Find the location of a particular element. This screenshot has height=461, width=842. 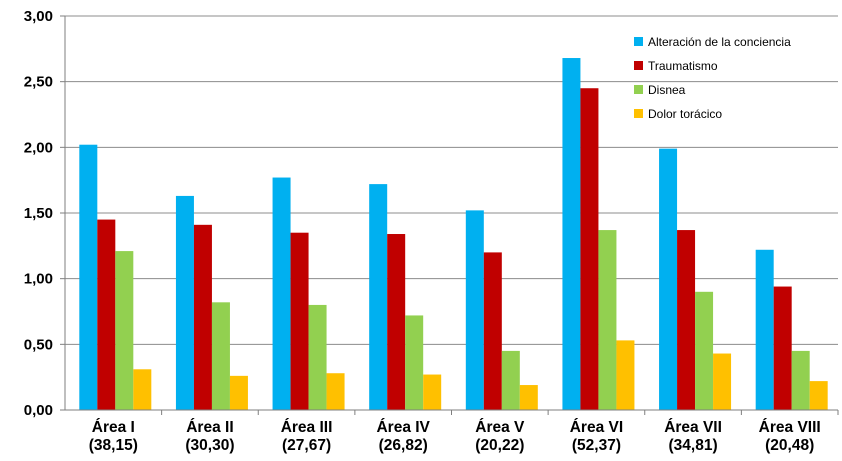

x-category-label: Área VIII is located at coordinates (790, 427).